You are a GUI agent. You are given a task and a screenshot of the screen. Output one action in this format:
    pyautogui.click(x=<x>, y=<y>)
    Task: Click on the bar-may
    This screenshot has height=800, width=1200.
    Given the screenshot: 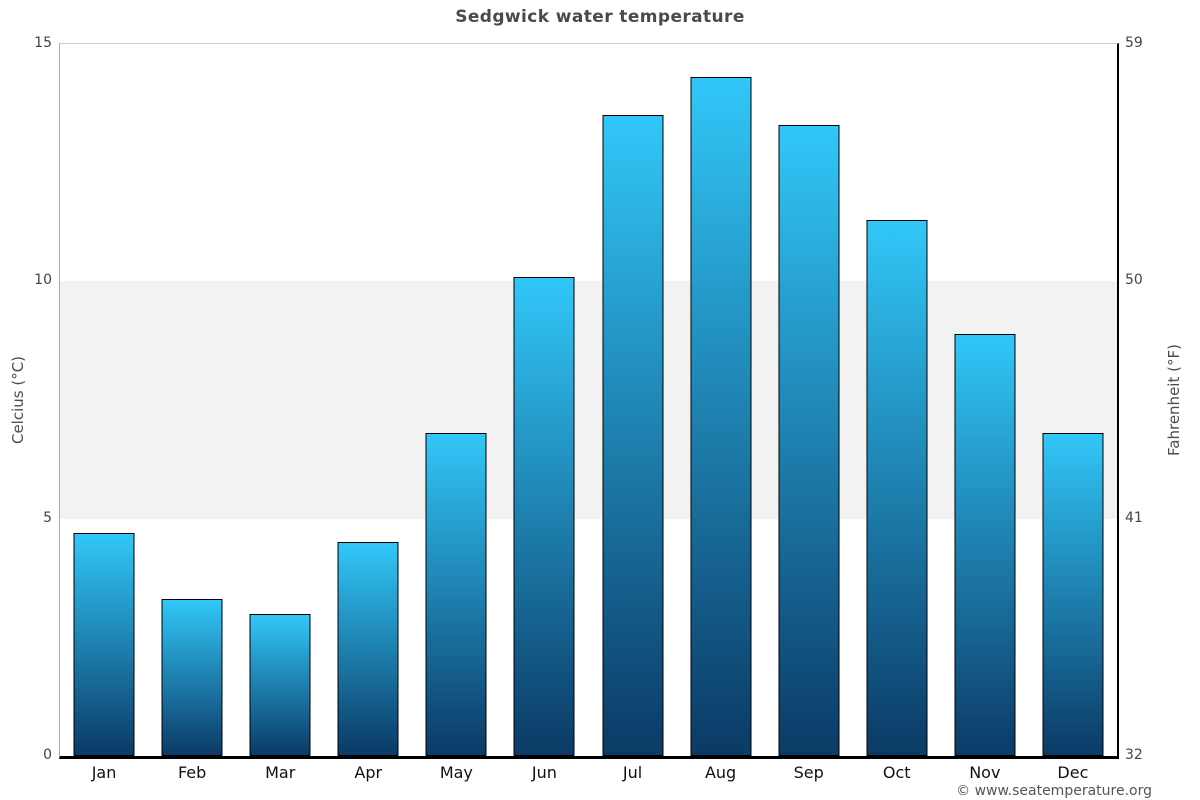 What is the action you would take?
    pyautogui.click(x=456, y=594)
    